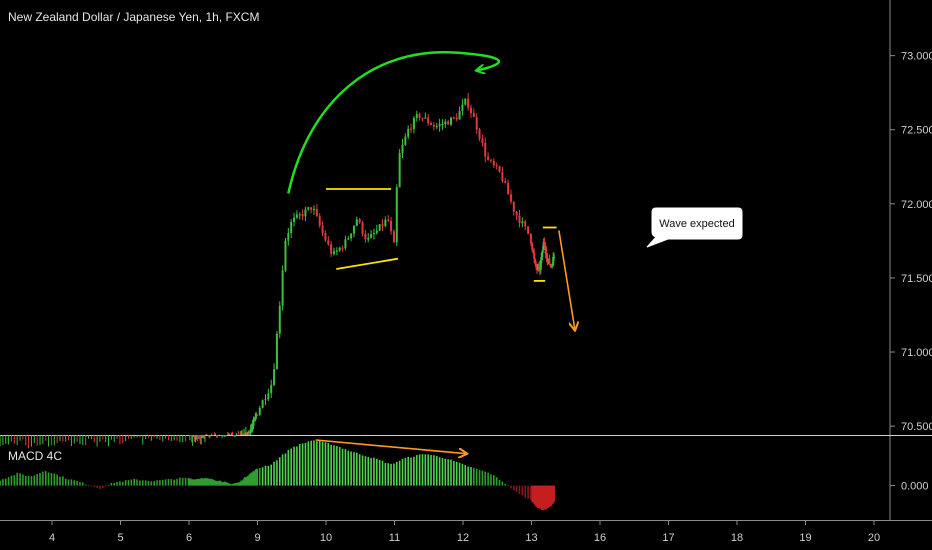 This screenshot has width=932, height=550. Describe the element at coordinates (257, 538) in the screenshot. I see `time-tick-label: 9` at that location.